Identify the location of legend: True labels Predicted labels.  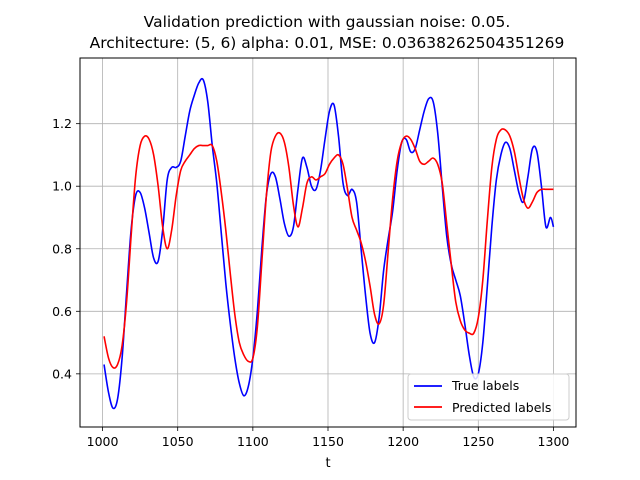
(488, 397).